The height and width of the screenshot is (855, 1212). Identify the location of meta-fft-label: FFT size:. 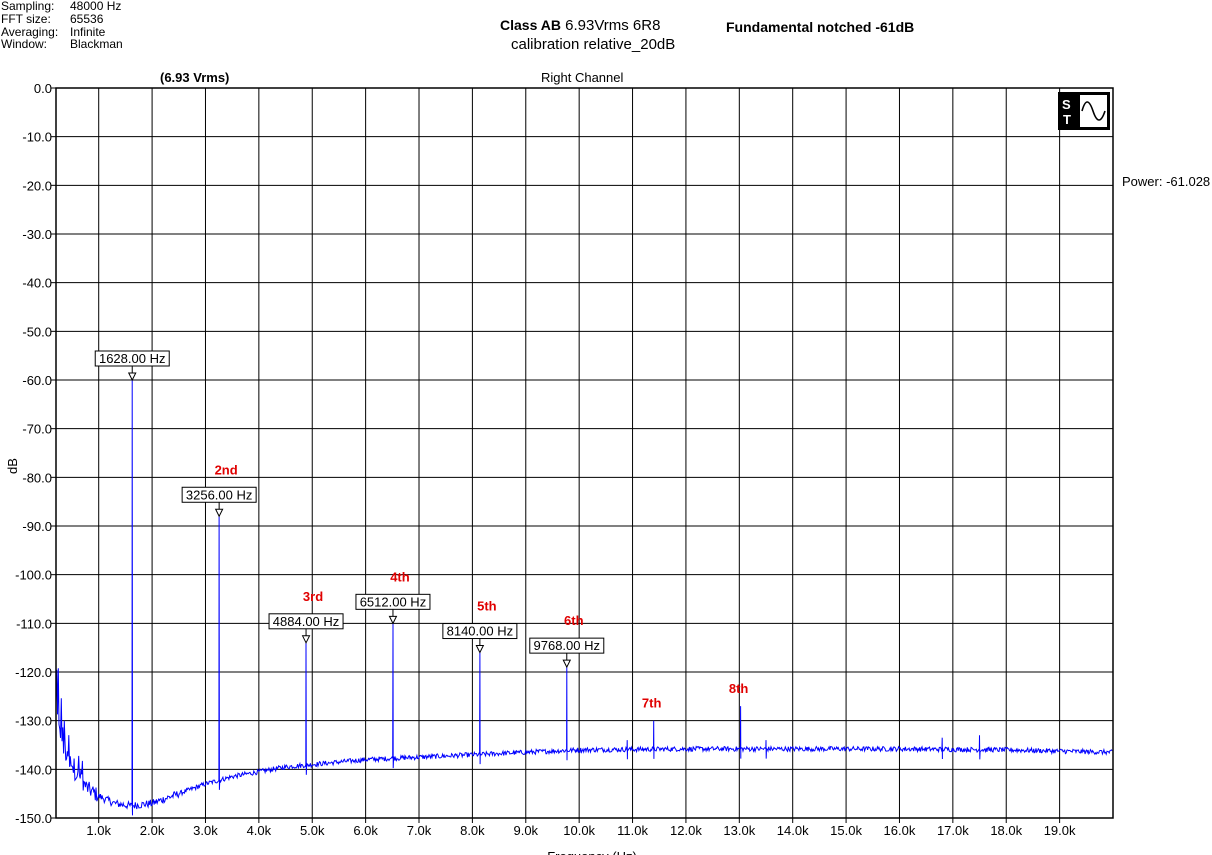
(26, 19).